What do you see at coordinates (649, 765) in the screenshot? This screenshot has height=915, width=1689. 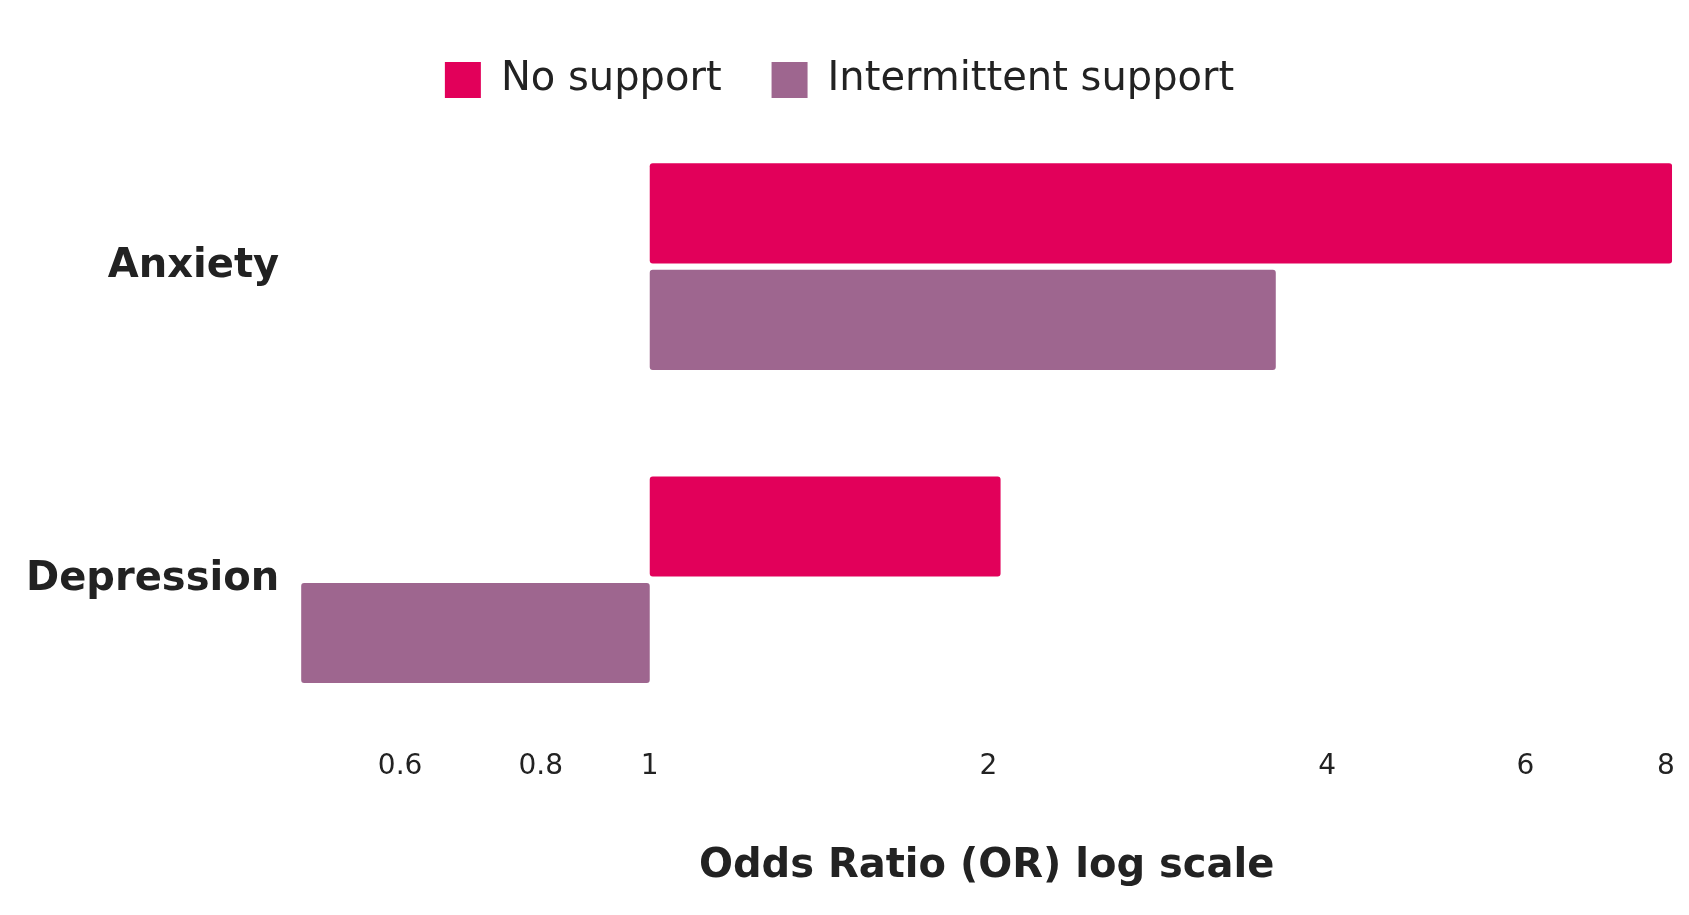 I see `x-tick-label: 1` at bounding box center [649, 765].